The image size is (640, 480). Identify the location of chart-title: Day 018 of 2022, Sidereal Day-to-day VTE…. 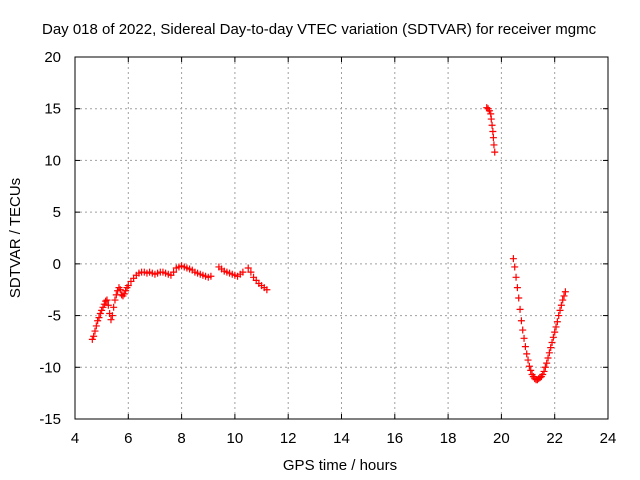
(319, 29).